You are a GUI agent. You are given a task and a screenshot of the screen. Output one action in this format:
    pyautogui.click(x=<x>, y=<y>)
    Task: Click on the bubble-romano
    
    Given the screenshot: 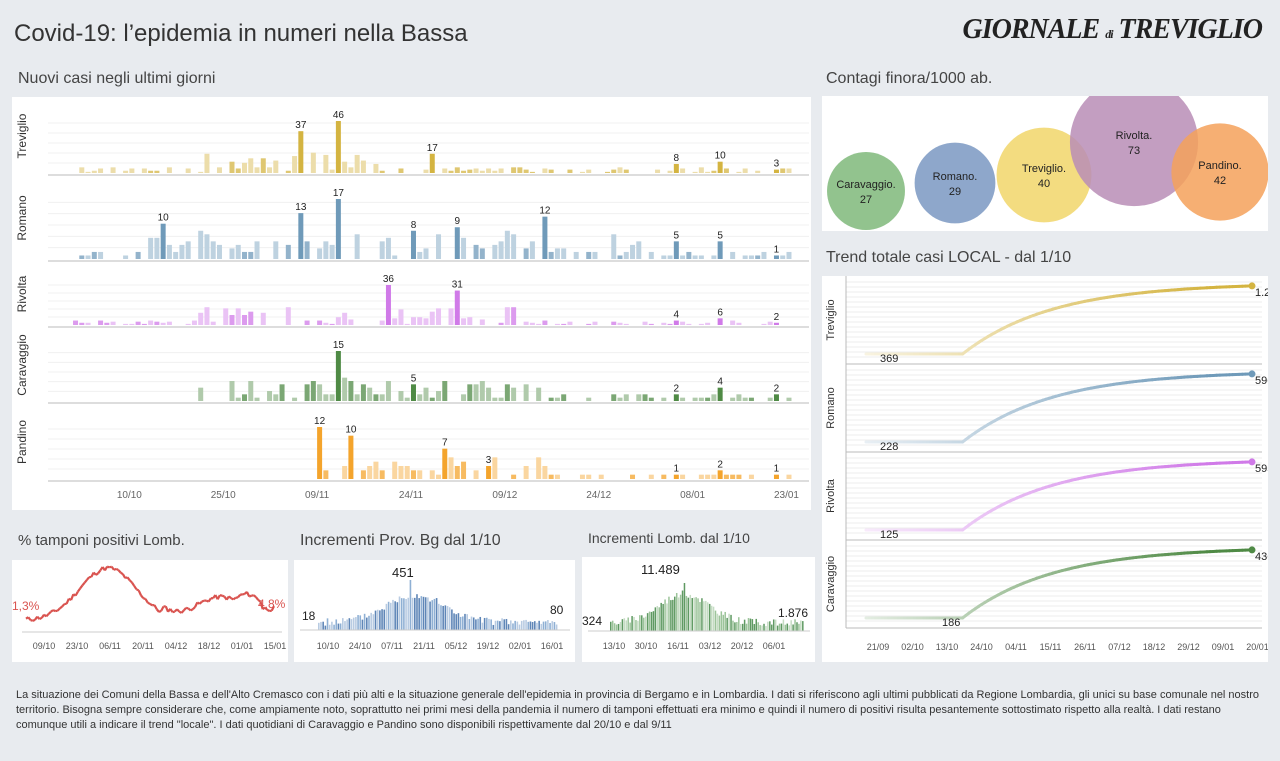 What is the action you would take?
    pyautogui.click(x=955, y=183)
    